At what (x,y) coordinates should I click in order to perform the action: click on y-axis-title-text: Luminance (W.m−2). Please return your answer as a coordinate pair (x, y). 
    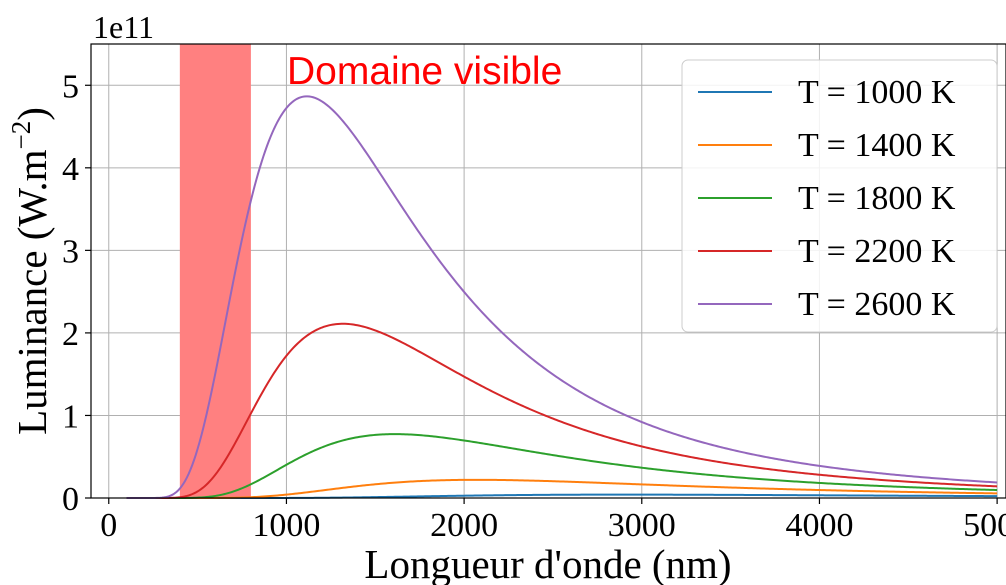
    Looking at the image, I should click on (30, 271).